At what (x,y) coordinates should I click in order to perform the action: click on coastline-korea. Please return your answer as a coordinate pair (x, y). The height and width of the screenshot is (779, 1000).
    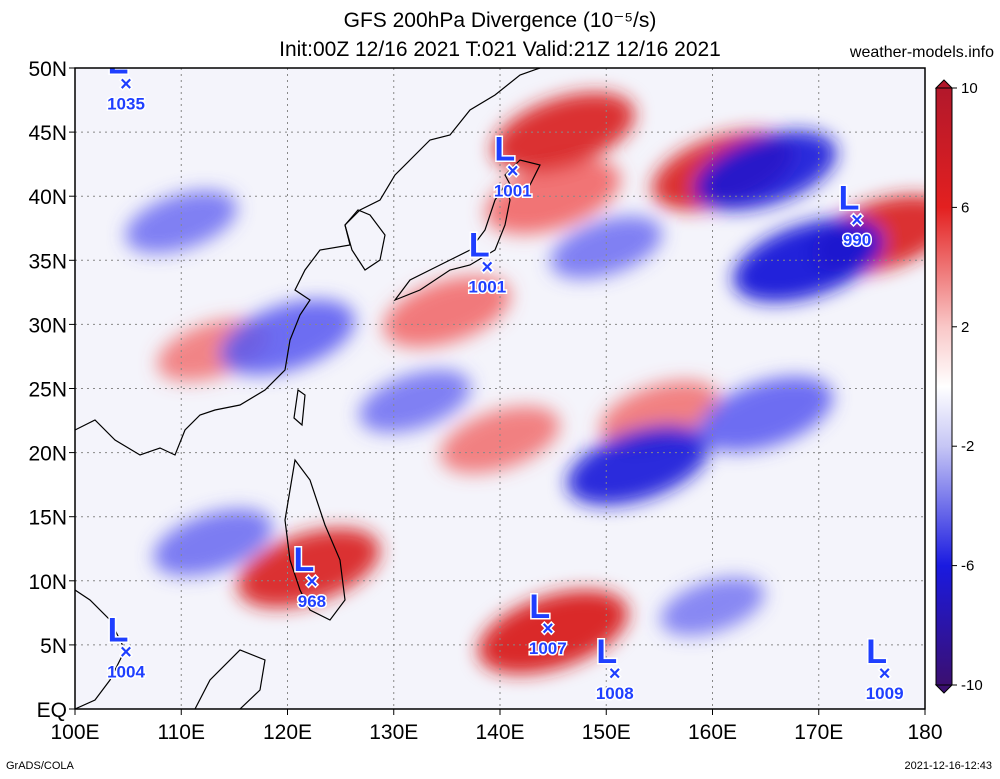
    Looking at the image, I should click on (365, 240).